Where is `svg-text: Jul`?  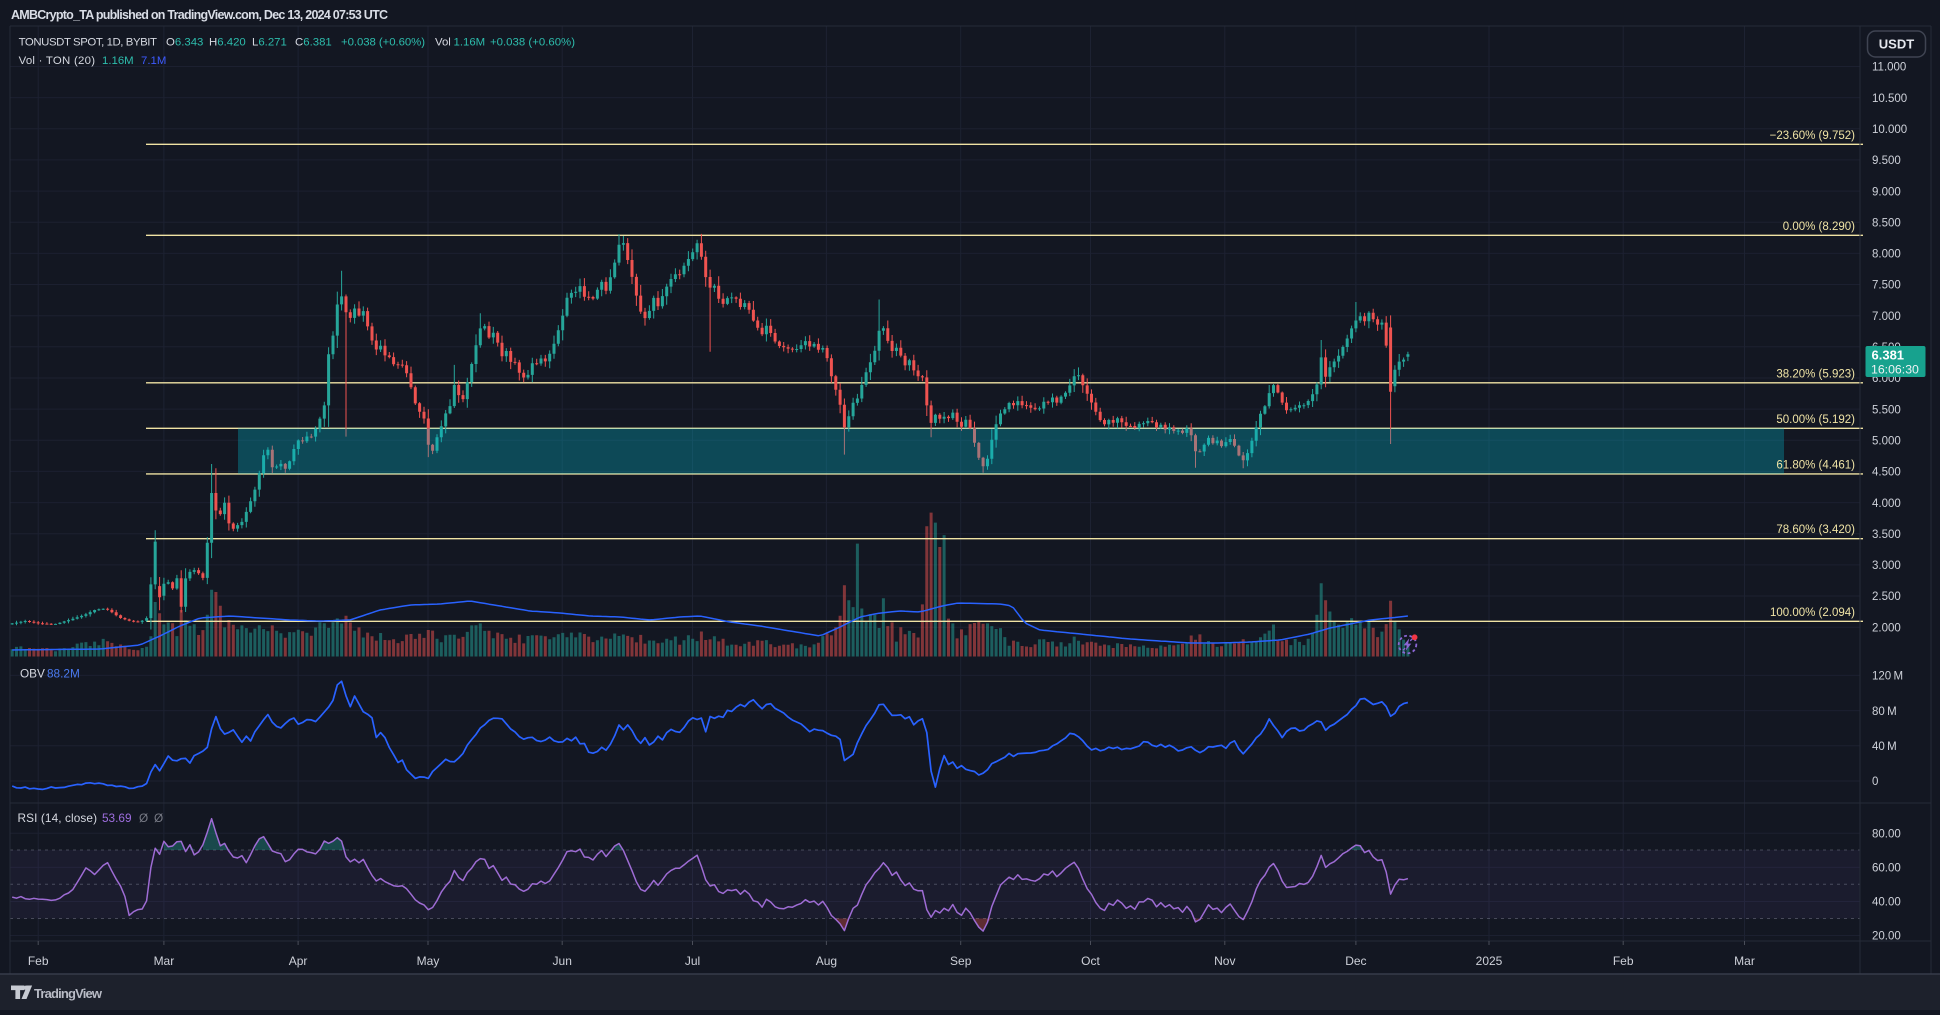 svg-text: Jul is located at coordinates (692, 961).